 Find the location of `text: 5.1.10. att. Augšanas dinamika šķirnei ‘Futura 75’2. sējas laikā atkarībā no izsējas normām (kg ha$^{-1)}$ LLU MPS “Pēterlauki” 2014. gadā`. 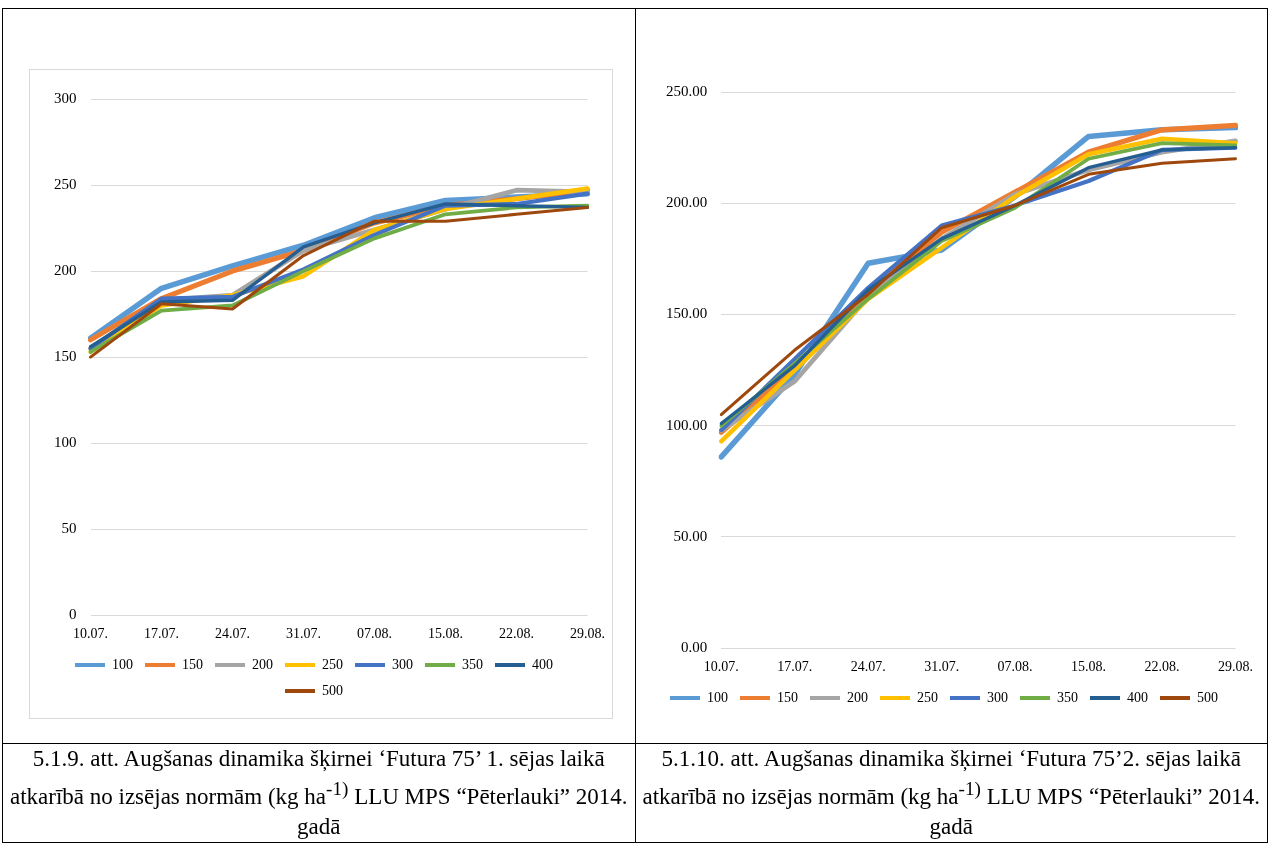

text: 5.1.10. att. Augšanas dinamika šķirnei ‘Futura 75’2. sējas laikā atkarībā no izsējas normām (kg ha$^{-1)}$ LLU MPS “Pēterlauki” 2014. gadā is located at coordinates (951, 793).